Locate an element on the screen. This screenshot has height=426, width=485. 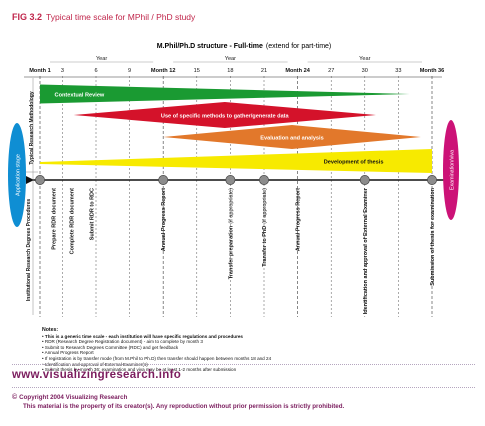
milestone-text: Transfer to PhD is located at coordinates (265, 246).